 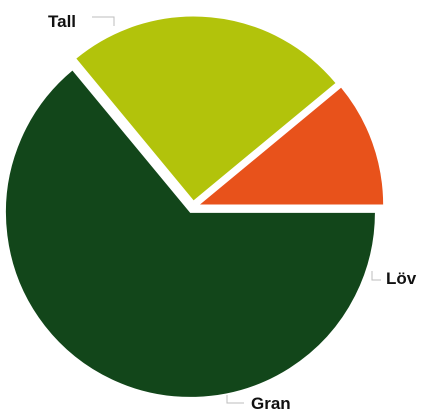 I want to click on leader-line-tall, so click(x=103, y=21).